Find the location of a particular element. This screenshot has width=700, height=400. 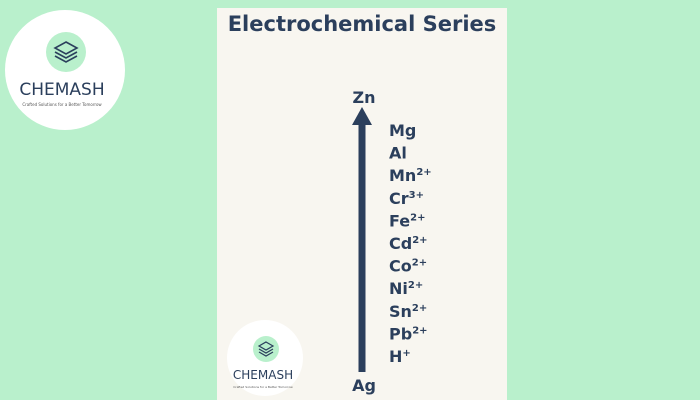

ion-label: Ni2+ is located at coordinates (406, 288).